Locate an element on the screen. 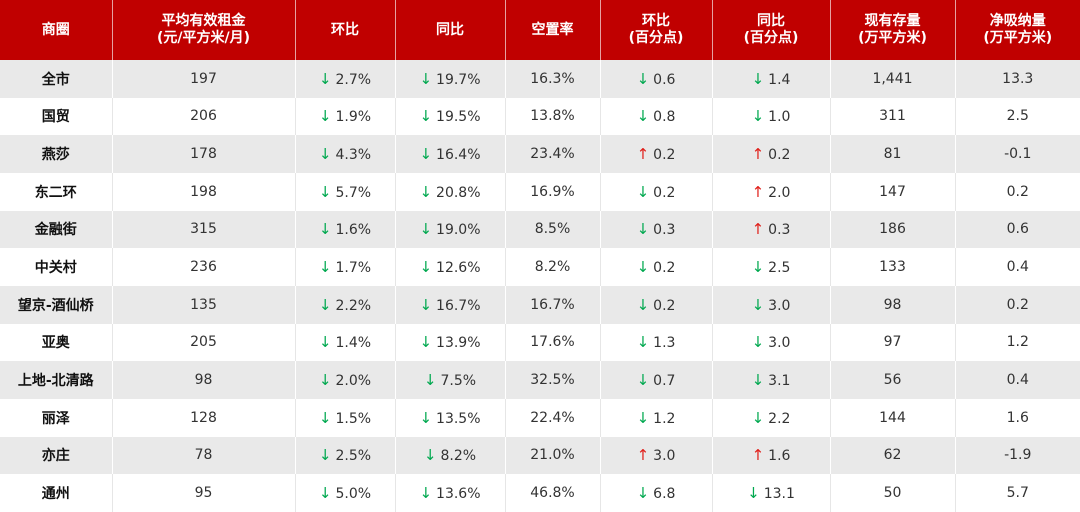  change-value: 2.5 is located at coordinates (779, 268).